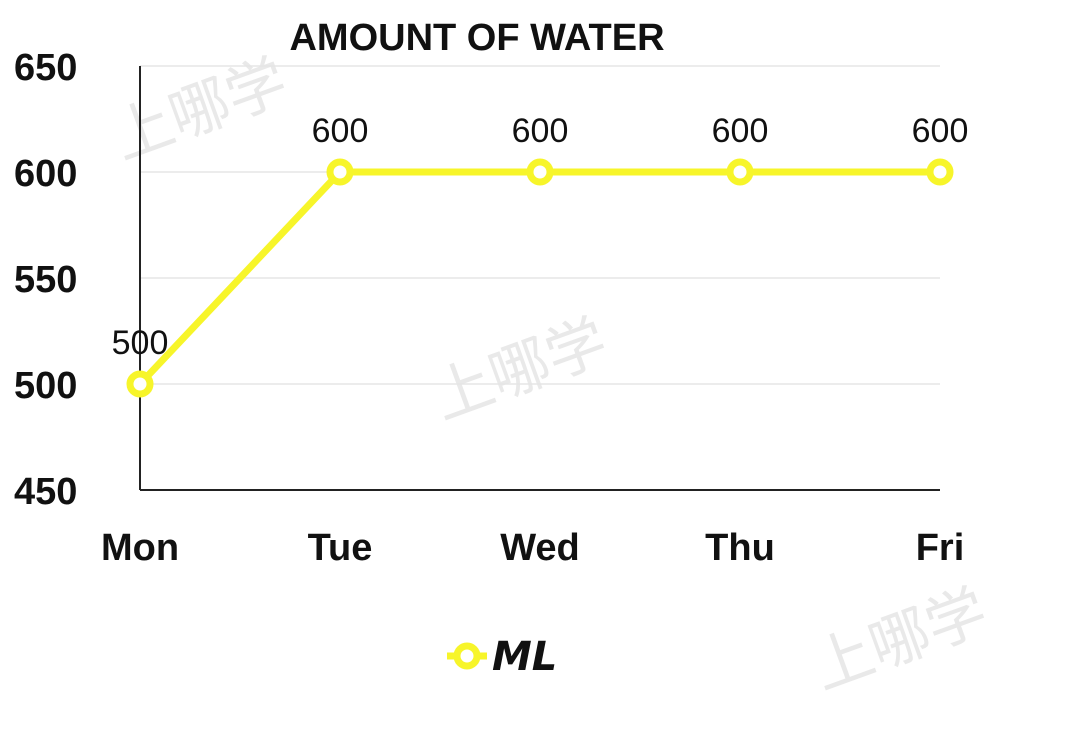 Image resolution: width=1091 pixels, height=733 pixels. I want to click on chart-title: AMOUNT OF WATER, so click(476, 38).